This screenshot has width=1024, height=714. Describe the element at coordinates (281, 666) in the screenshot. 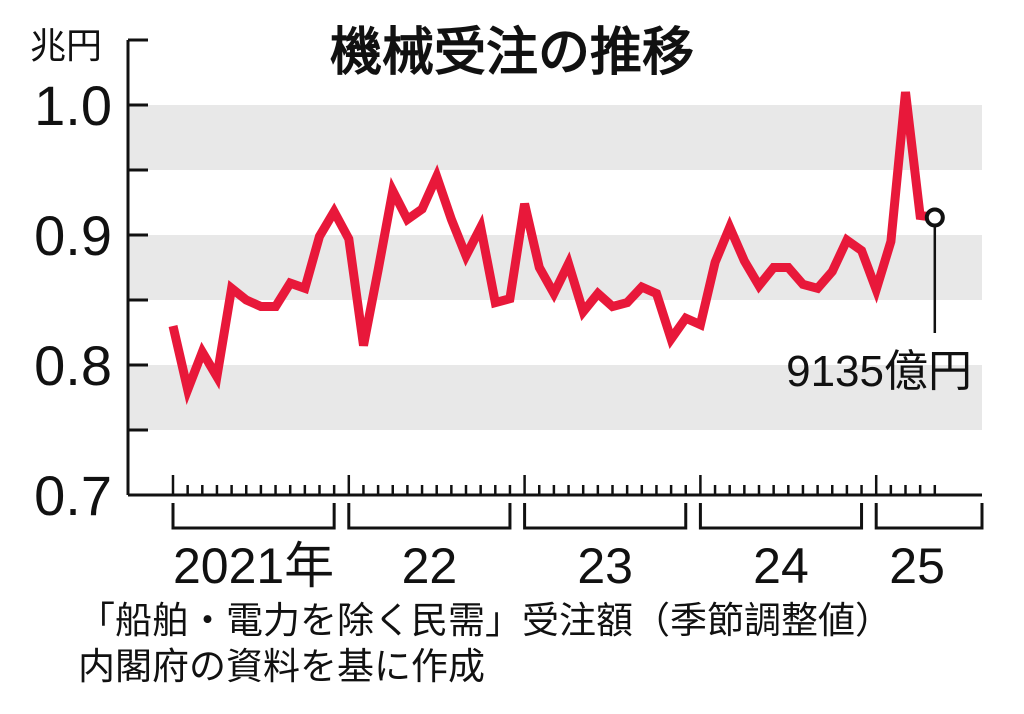

I see `source-note-line2: 内閣府の資料を基に作成` at that location.